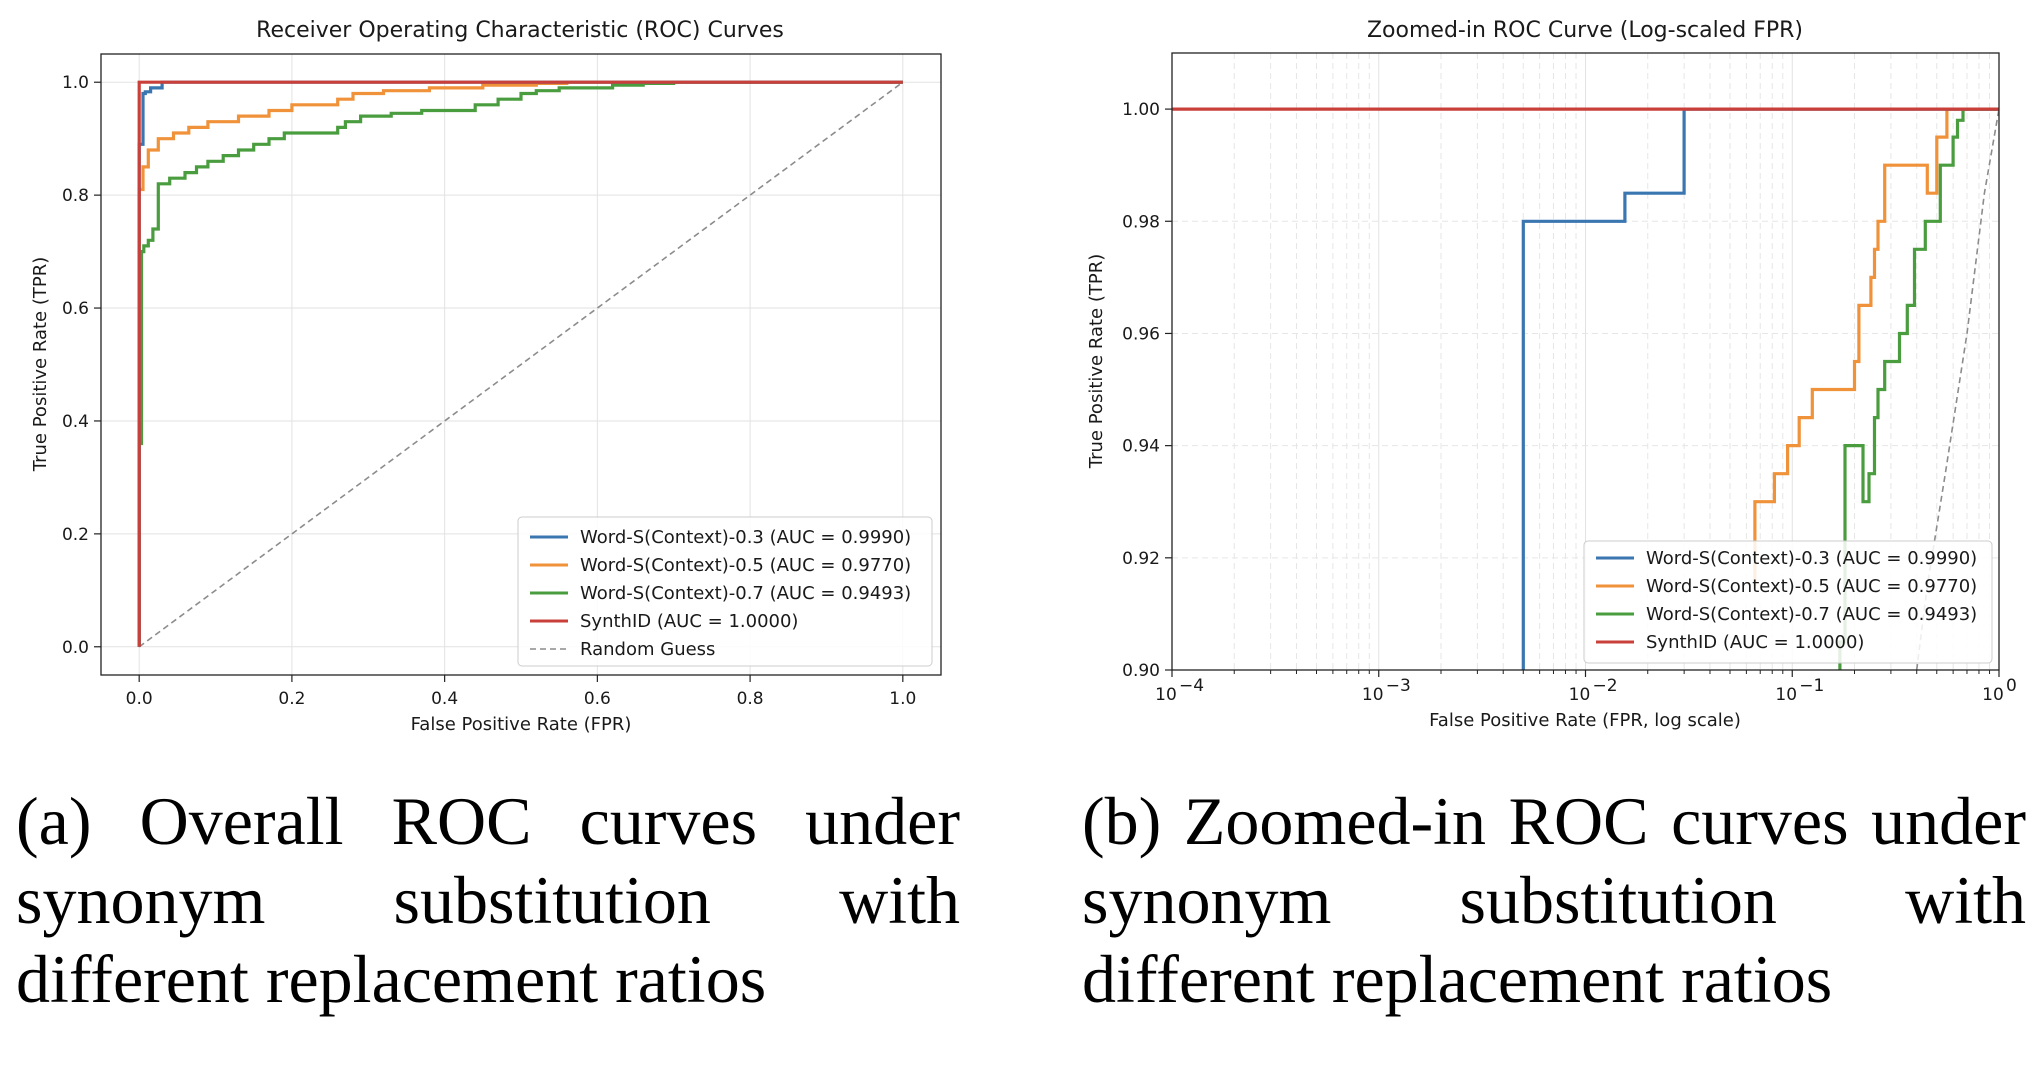 The image size is (2040, 1072). I want to click on chart-a-xtick-label: 0.8, so click(750, 699).